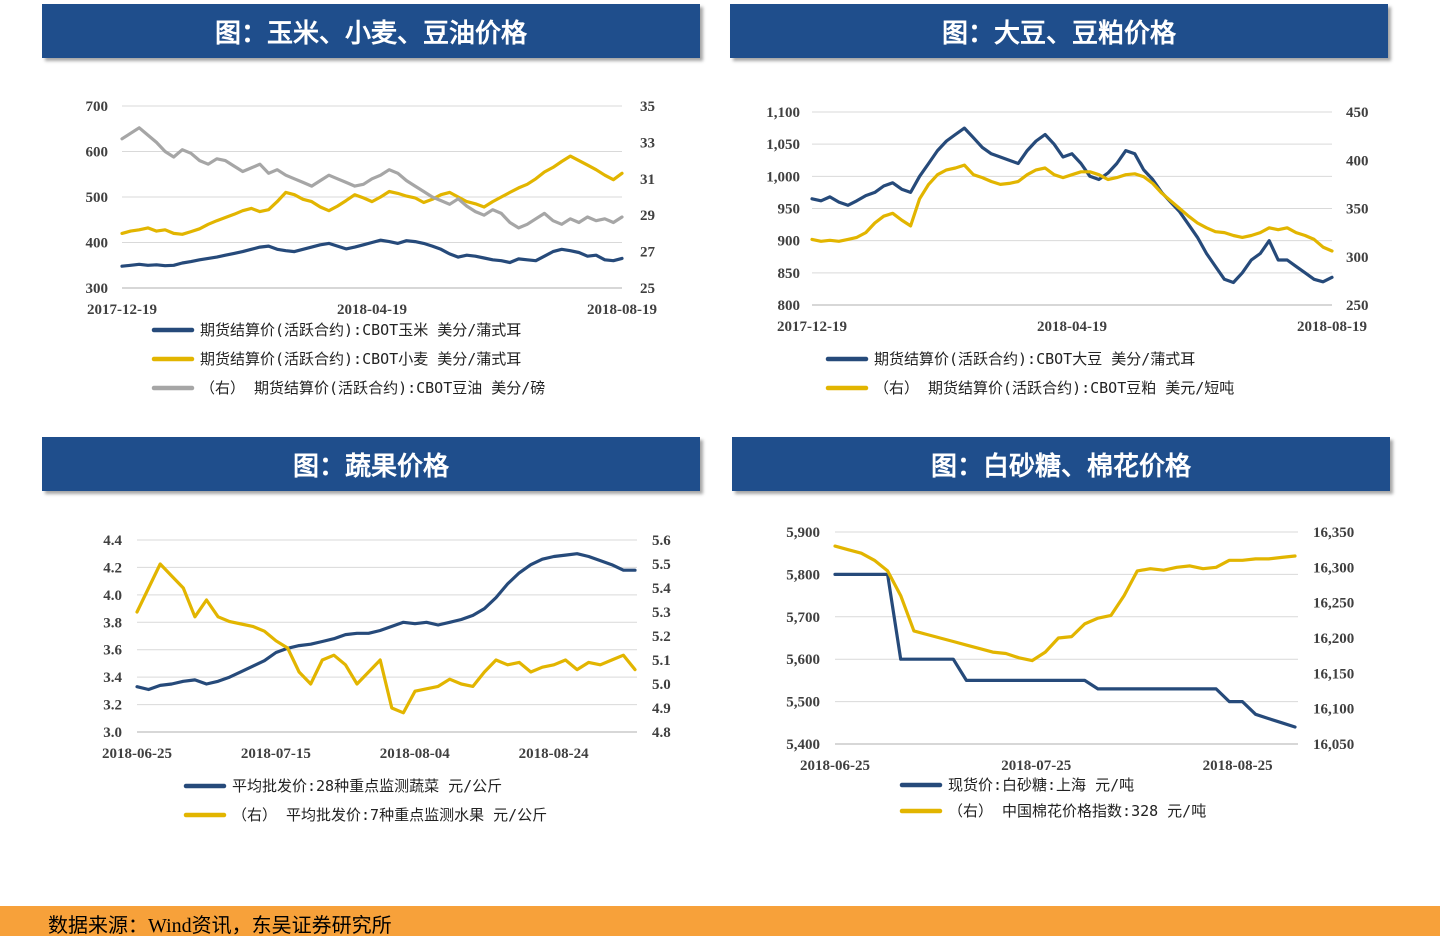  Describe the element at coordinates (97, 244) in the screenshot. I see `left-axis-tick: 400` at that location.